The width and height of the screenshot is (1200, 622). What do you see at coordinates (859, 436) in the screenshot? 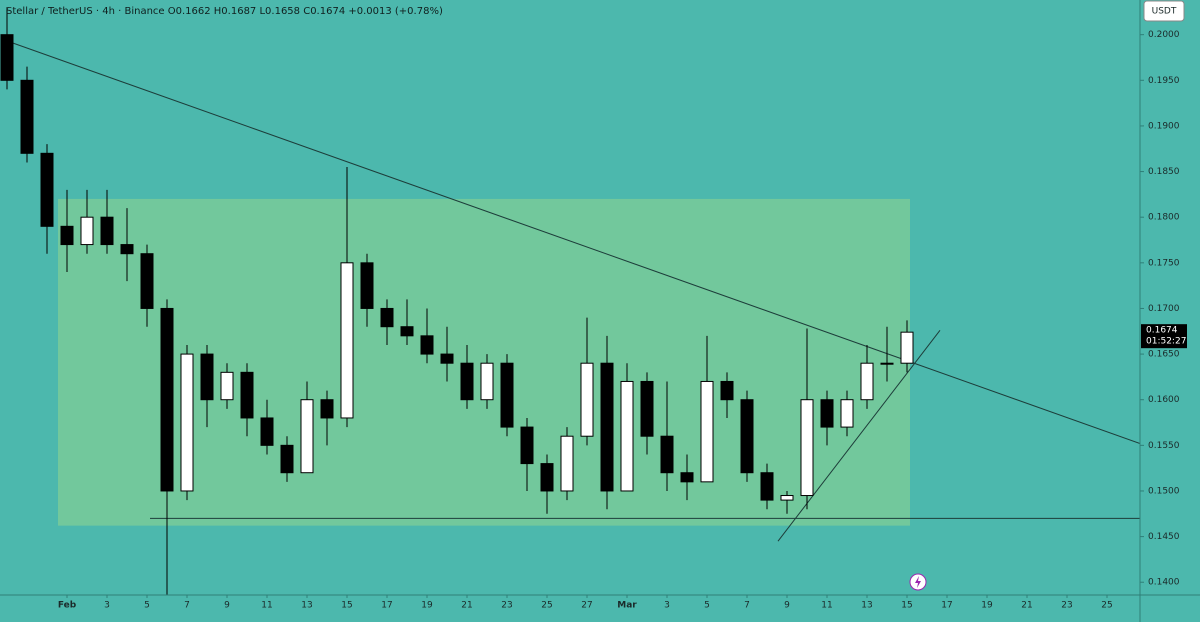
I see `trend-line` at bounding box center [859, 436].